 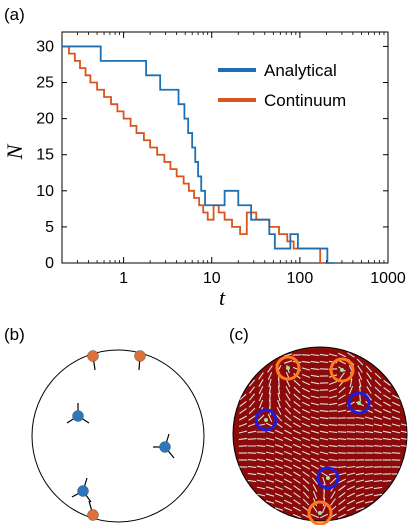 What do you see at coordinates (305, 100) in the screenshot?
I see `legend-label-continuum: Continuum` at bounding box center [305, 100].